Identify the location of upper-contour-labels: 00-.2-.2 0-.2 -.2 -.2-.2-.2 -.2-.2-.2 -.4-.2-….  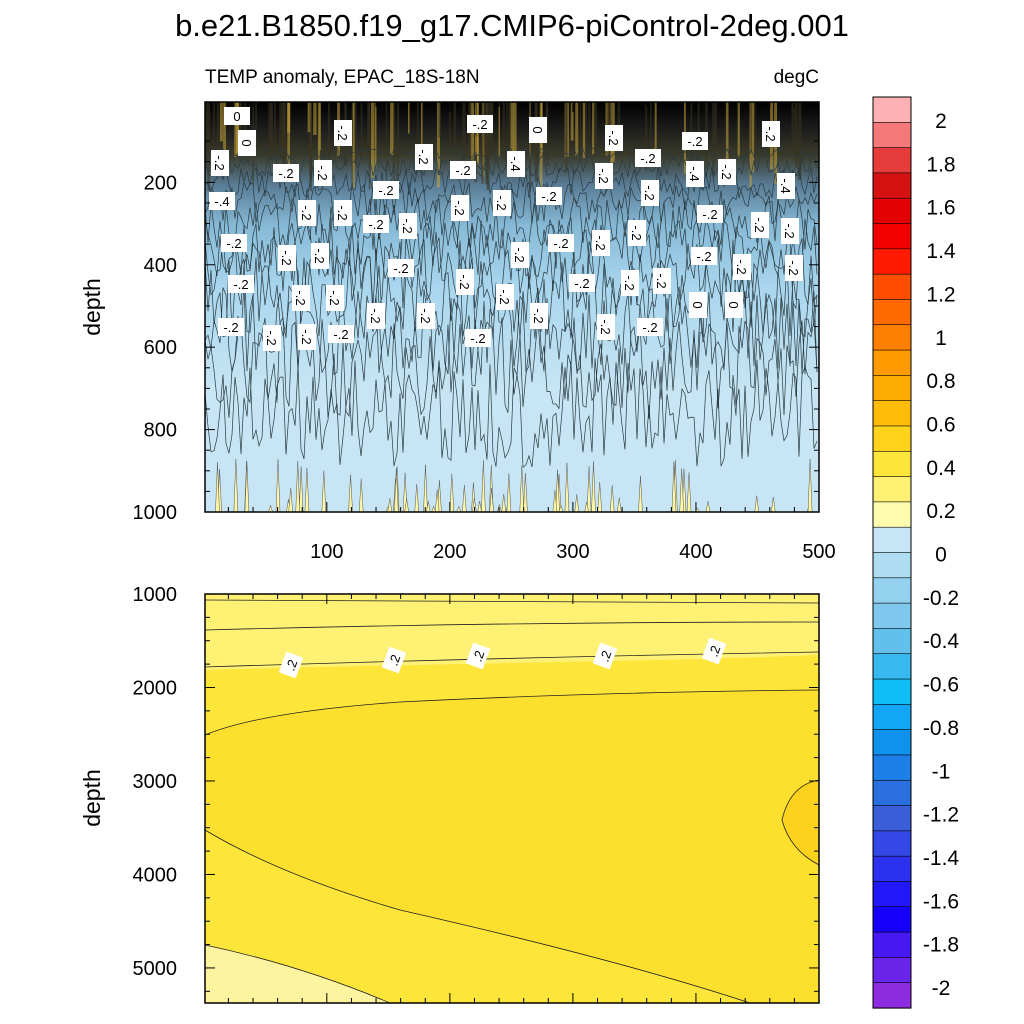
(506, 229).